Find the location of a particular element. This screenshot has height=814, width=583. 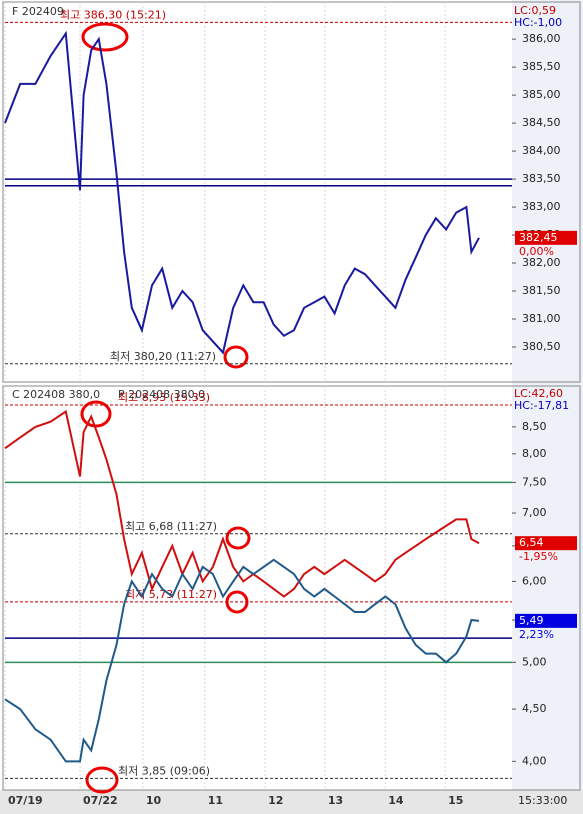

y-tick-label: 383,00 is located at coordinates (541, 206).